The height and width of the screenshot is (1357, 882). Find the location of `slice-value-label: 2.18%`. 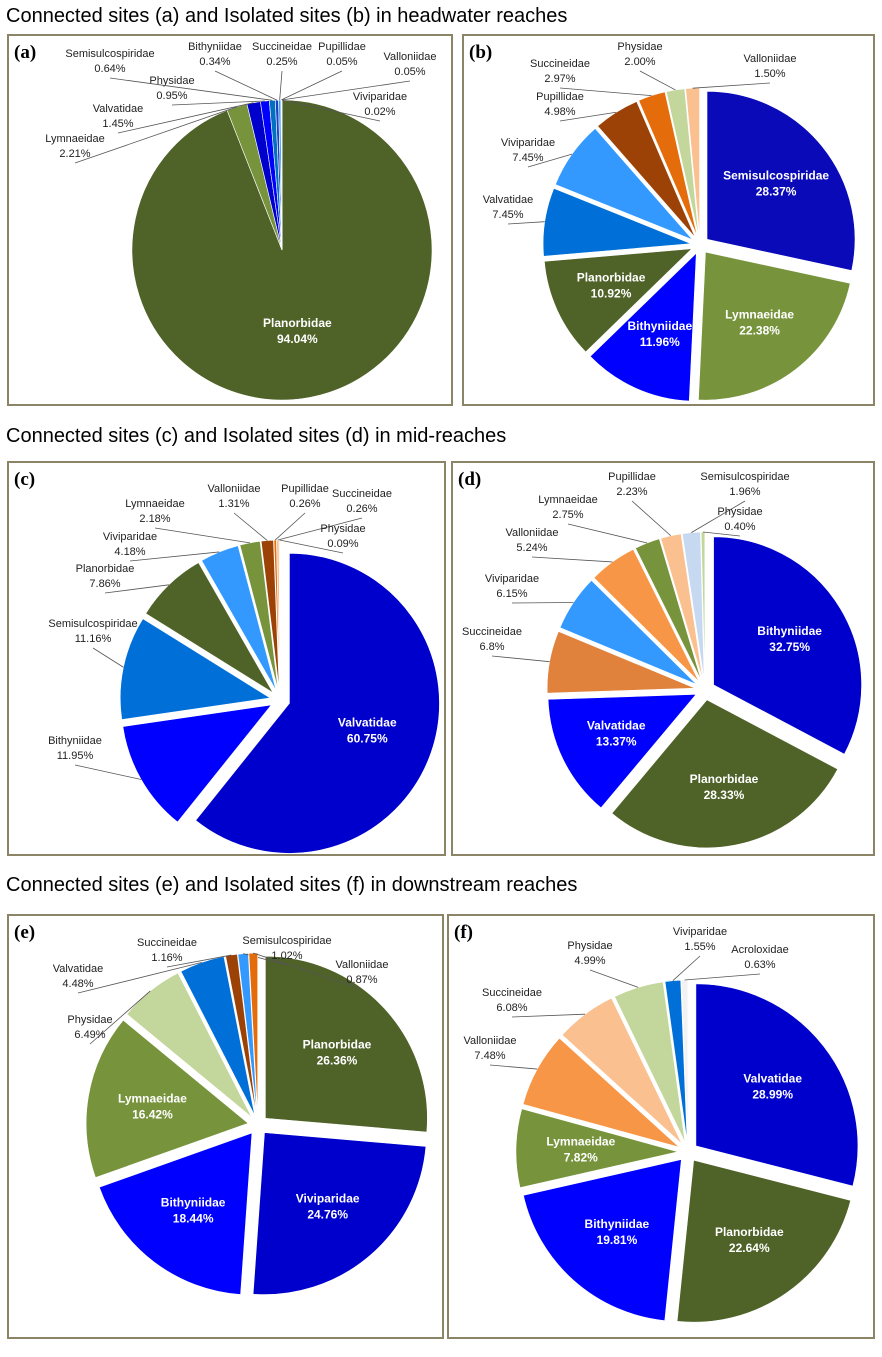

slice-value-label: 2.18% is located at coordinates (154, 519).